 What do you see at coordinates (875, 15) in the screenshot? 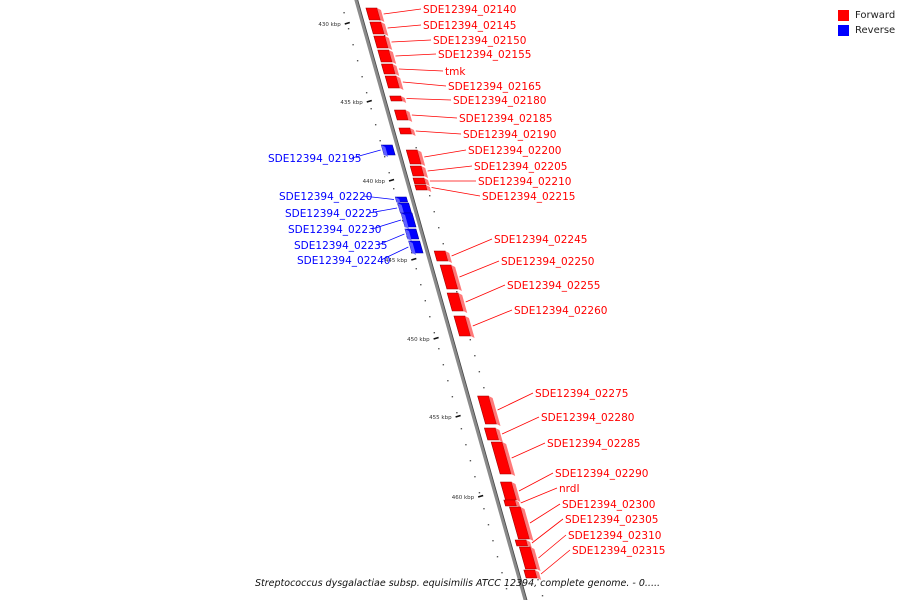
I see `legend-forward-label: Forward` at bounding box center [875, 15].